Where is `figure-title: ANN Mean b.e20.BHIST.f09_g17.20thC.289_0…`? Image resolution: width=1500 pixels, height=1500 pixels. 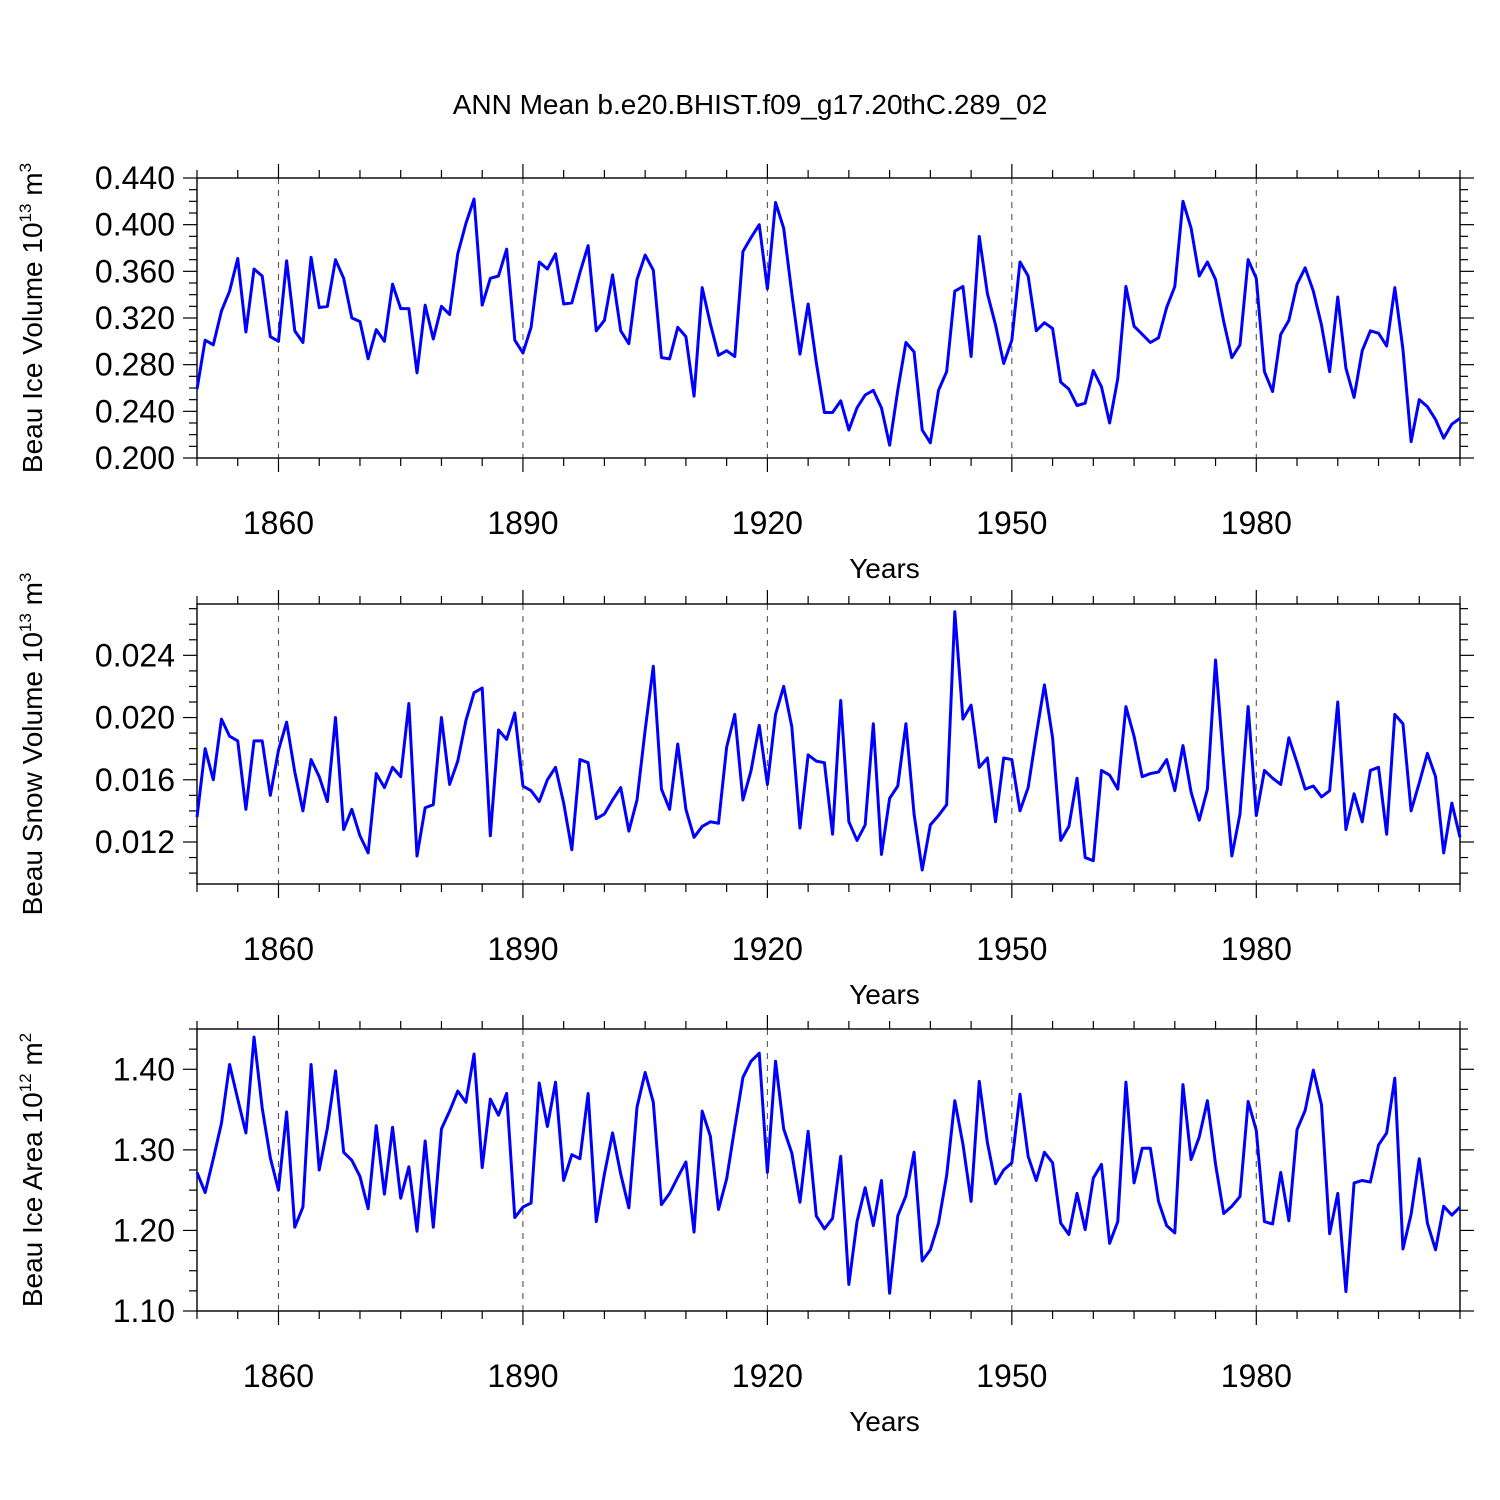 figure-title: ANN Mean b.e20.BHIST.f09_g17.20thC.289_0… is located at coordinates (750, 104).